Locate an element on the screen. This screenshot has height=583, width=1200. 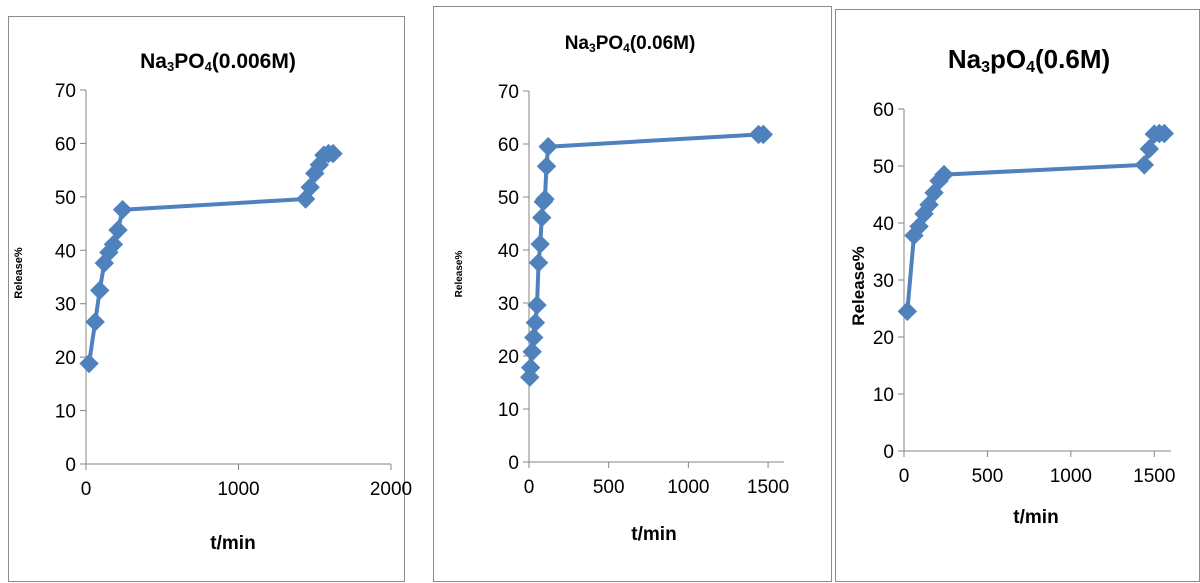
chart-1-y-tick-label: 60 is located at coordinates (65, 144).